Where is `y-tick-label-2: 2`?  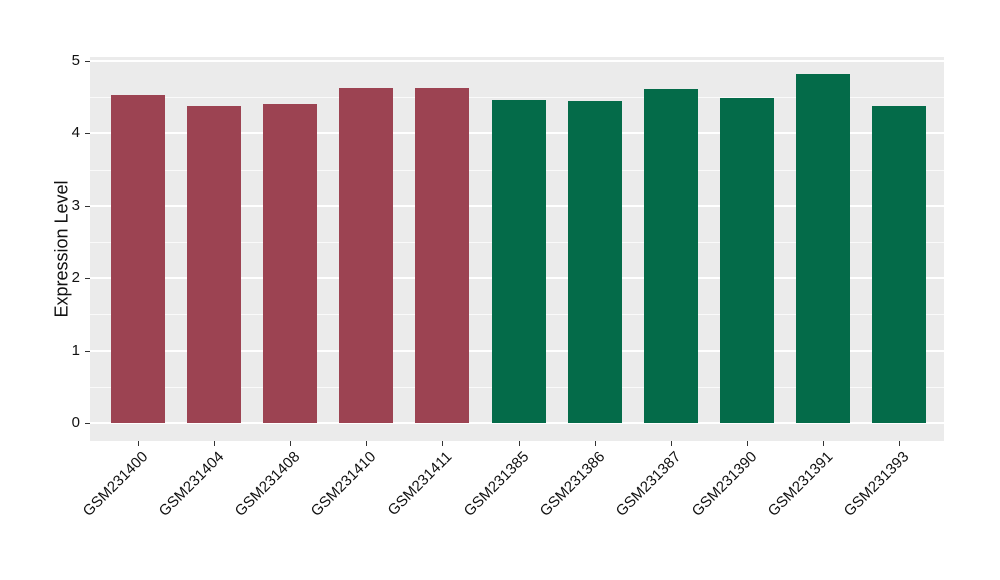 y-tick-label-2: 2 is located at coordinates (75, 278).